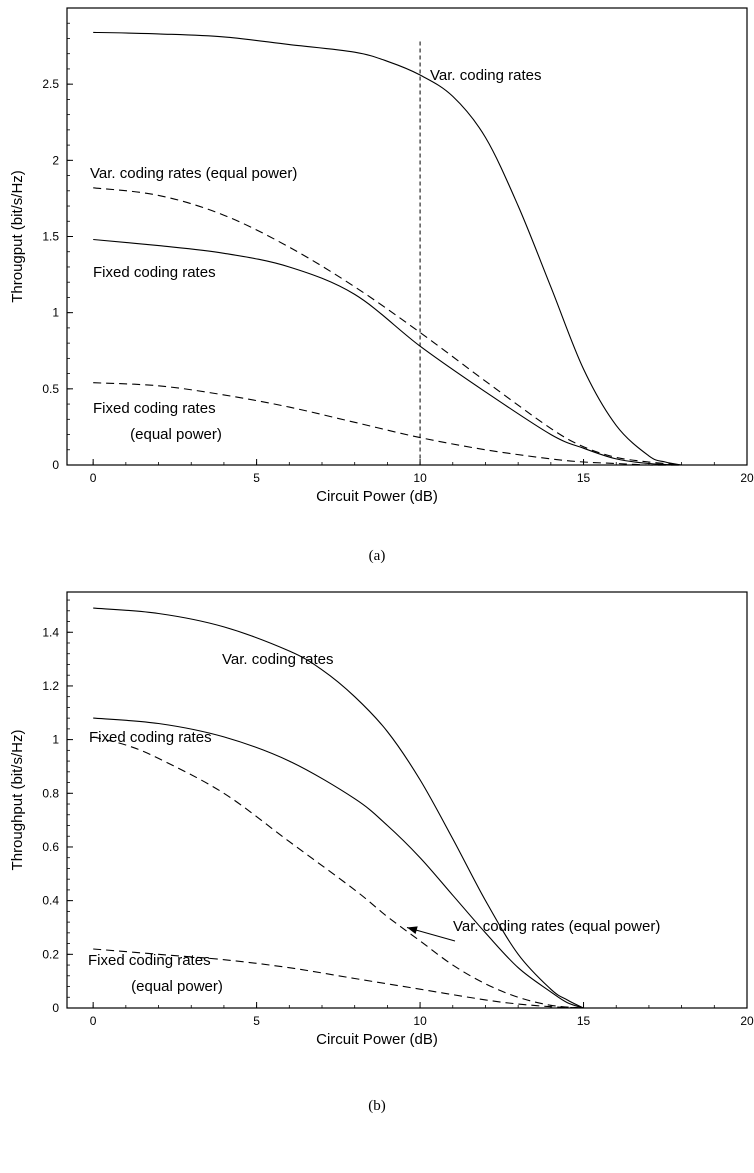  Describe the element at coordinates (50, 901) in the screenshot. I see `y-tick-label: 0.4` at that location.